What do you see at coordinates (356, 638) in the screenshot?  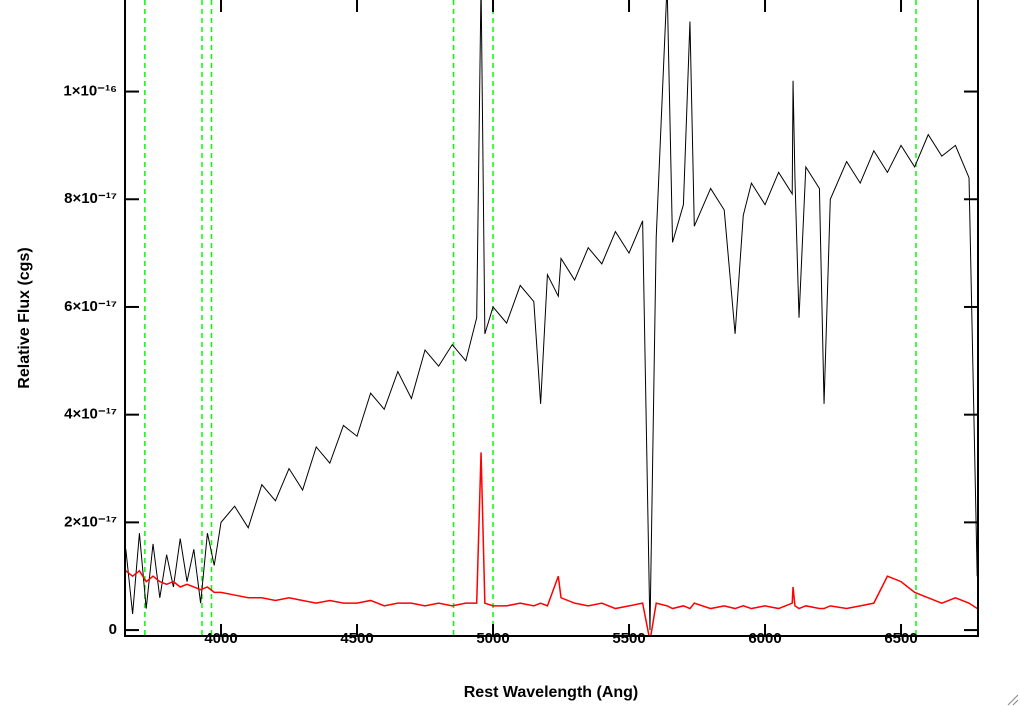 I see `x-tick-label: 4500` at bounding box center [356, 638].